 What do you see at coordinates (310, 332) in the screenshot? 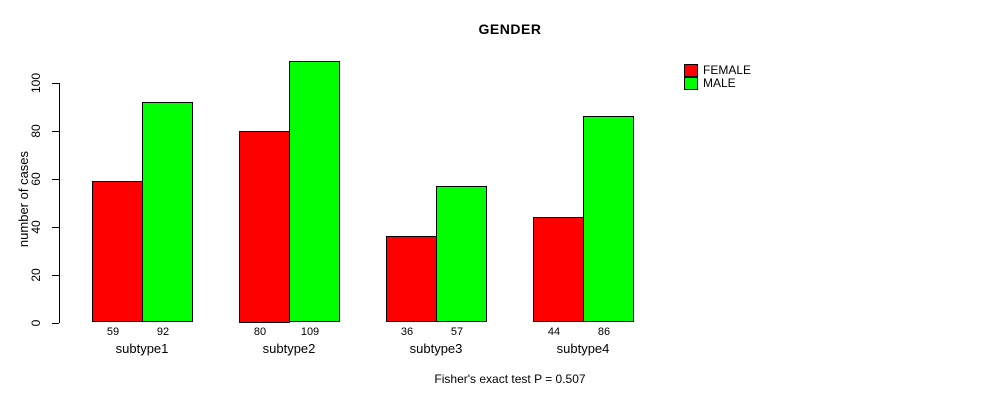
I see `bar-value-label: 109` at bounding box center [310, 332].